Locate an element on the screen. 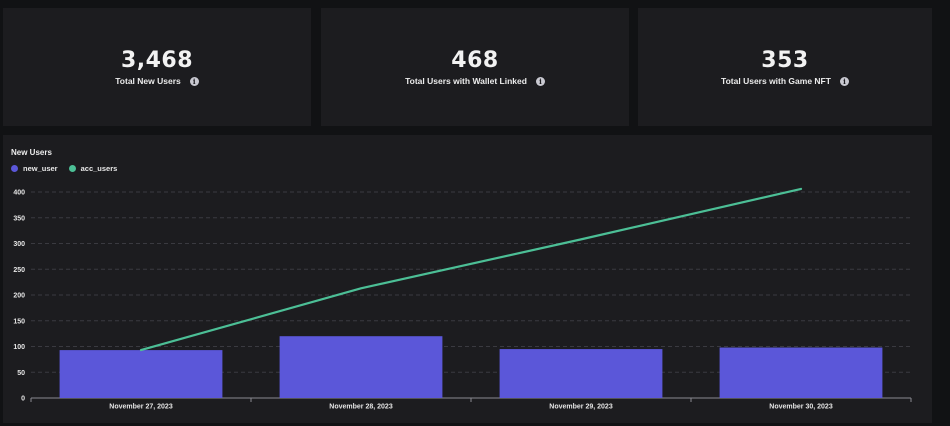 This screenshot has height=426, width=950. legend-item-acc-users: acc_users is located at coordinates (93, 168).